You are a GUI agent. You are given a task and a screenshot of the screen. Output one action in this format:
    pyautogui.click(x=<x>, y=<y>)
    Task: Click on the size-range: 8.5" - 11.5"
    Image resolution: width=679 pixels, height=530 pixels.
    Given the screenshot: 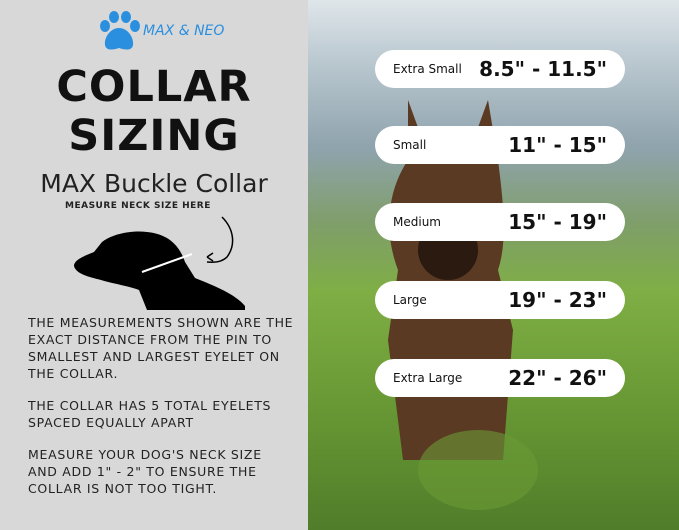 What is the action you would take?
    pyautogui.click(x=543, y=69)
    